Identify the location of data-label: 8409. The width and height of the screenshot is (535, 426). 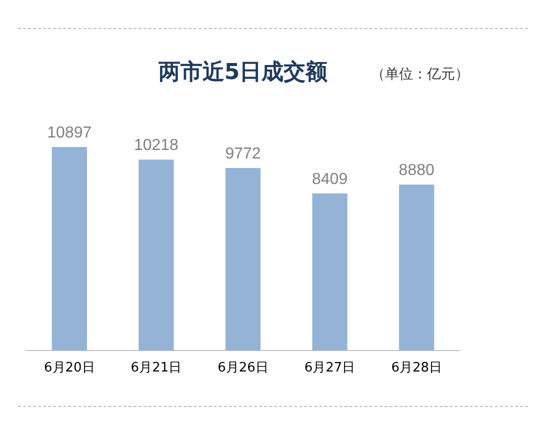
(330, 179).